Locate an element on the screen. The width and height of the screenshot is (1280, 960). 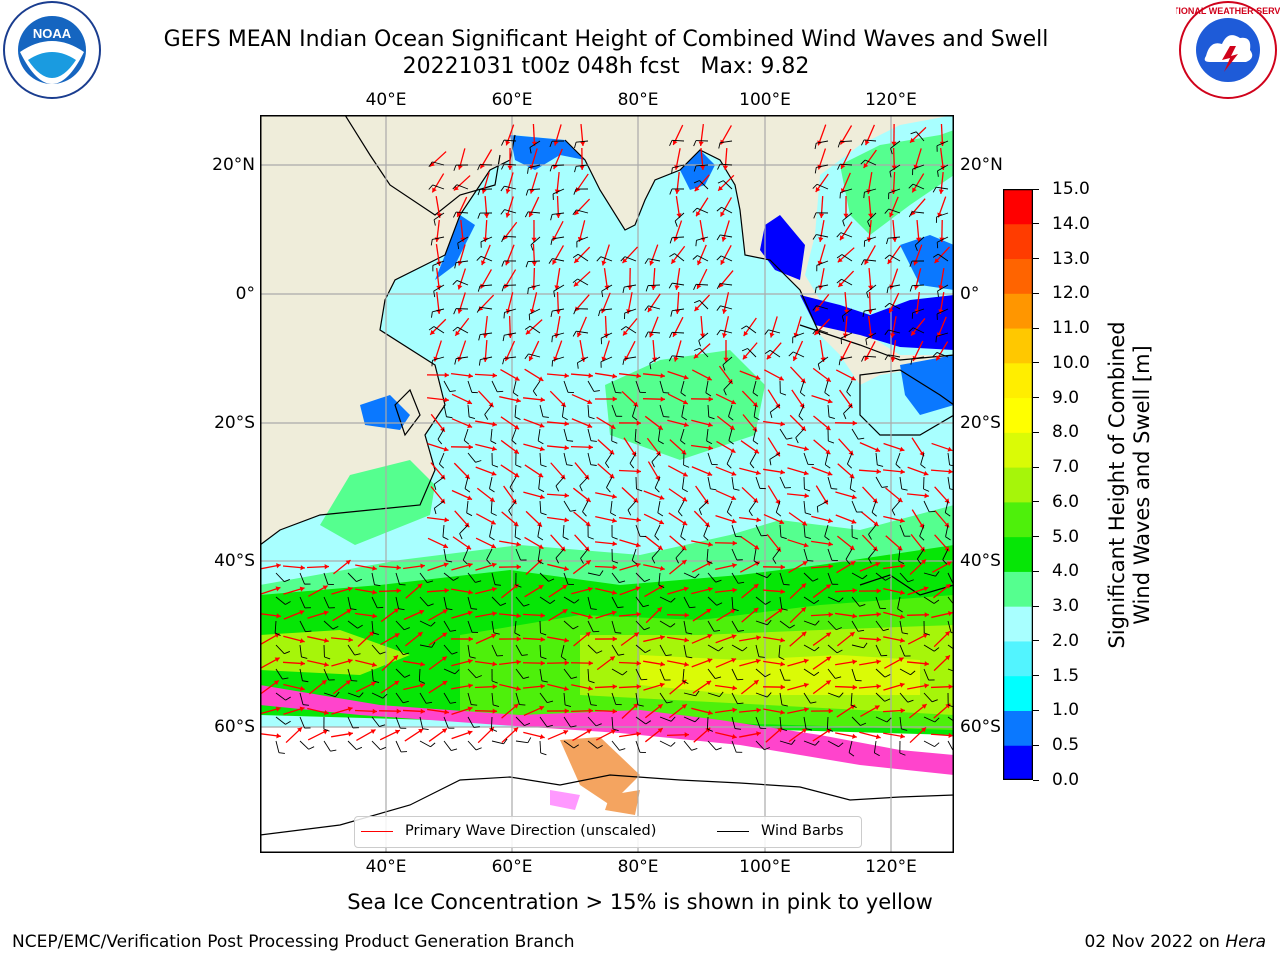
noaa-logo-text: NOAA is located at coordinates (52, 33).